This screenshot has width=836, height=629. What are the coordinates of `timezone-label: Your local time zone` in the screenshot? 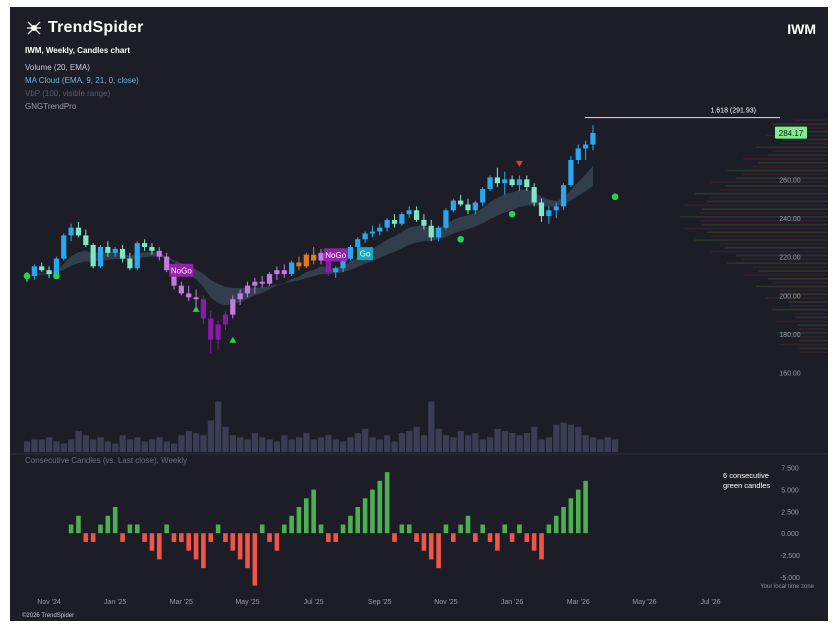 It's located at (787, 587).